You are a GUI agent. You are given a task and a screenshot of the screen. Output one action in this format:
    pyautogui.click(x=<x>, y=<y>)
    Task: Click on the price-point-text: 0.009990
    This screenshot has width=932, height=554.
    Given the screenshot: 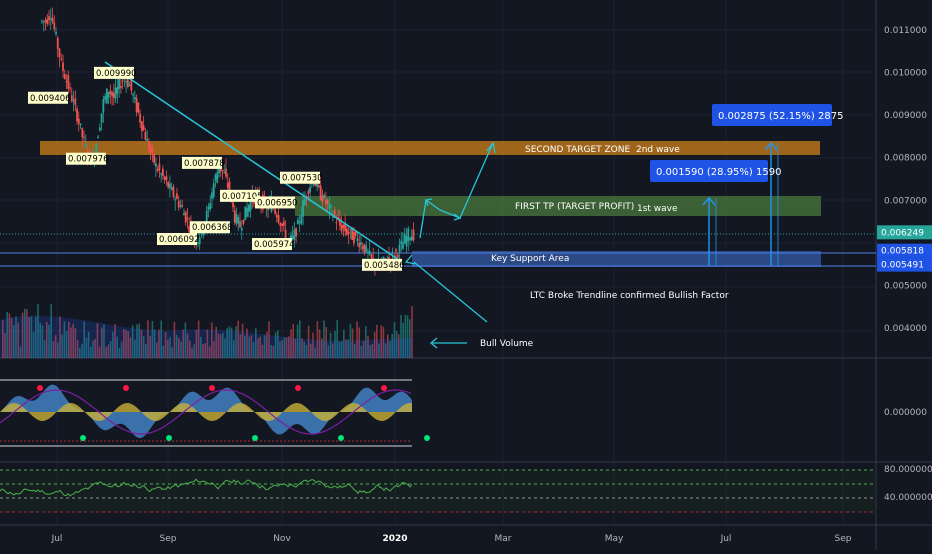 What is the action you would take?
    pyautogui.click(x=116, y=74)
    